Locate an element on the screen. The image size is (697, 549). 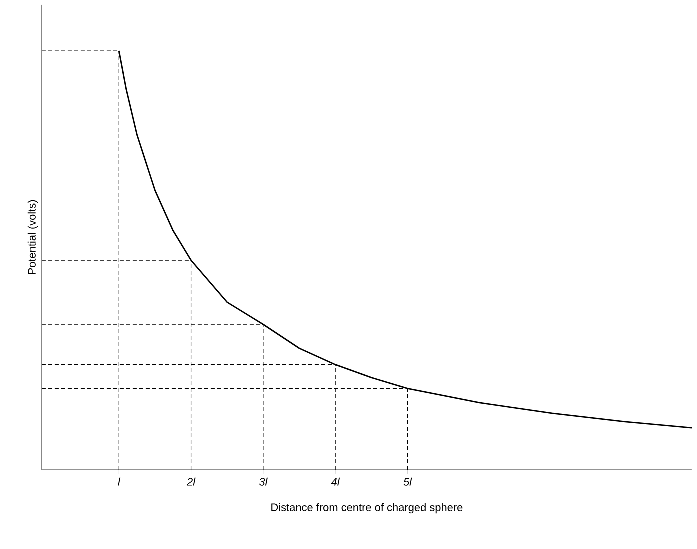
x-axis-title: Distance from centre of charged sphere is located at coordinates (367, 508).